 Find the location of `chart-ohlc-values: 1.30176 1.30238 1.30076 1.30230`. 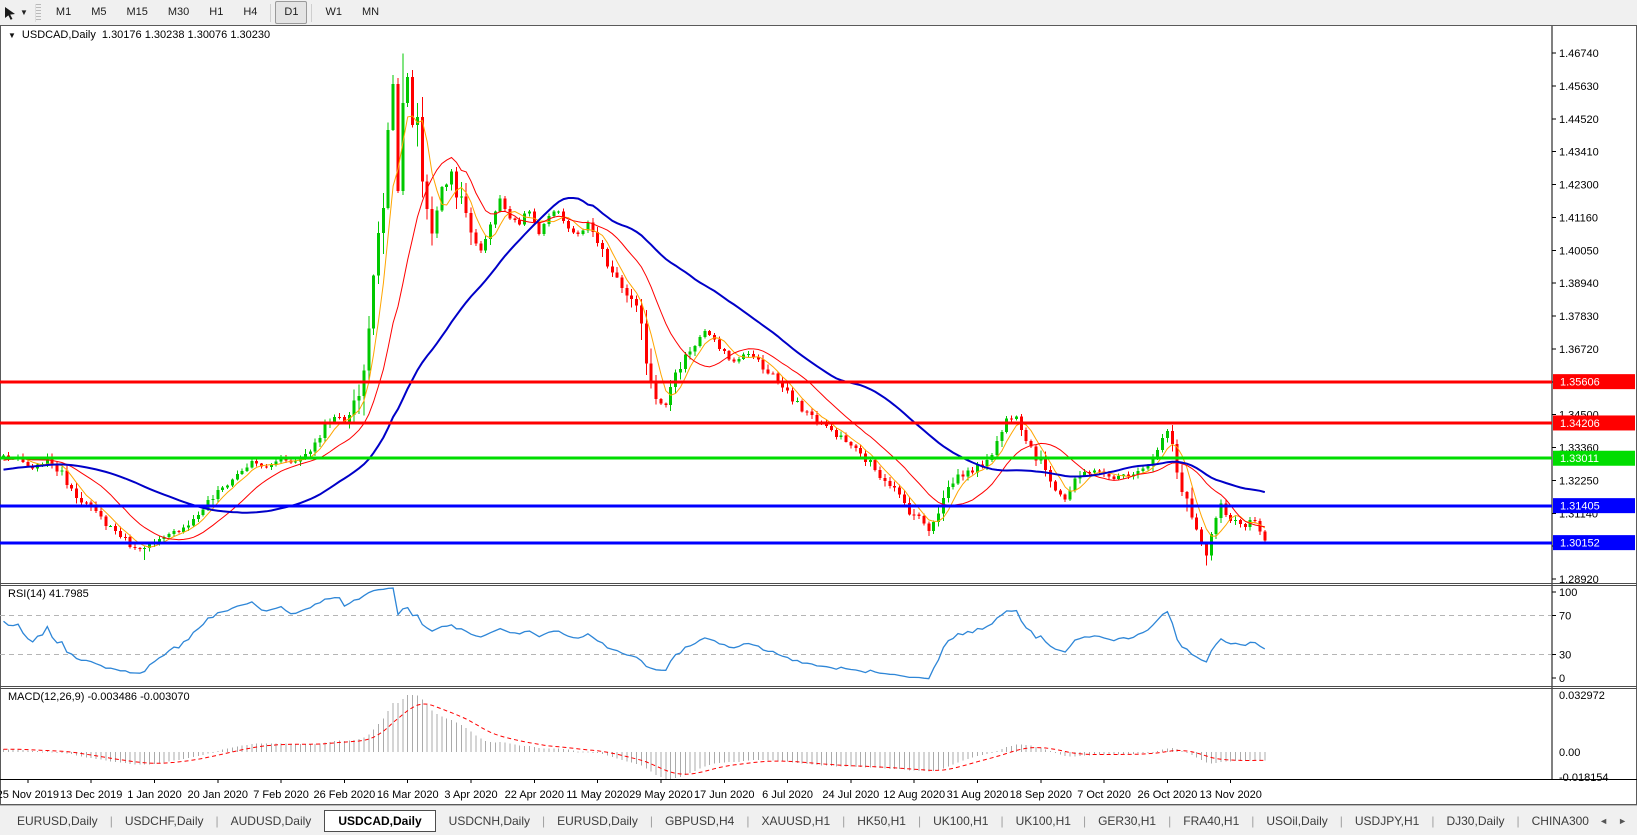

chart-ohlc-values: 1.30176 1.30238 1.30076 1.30230 is located at coordinates (186, 35).